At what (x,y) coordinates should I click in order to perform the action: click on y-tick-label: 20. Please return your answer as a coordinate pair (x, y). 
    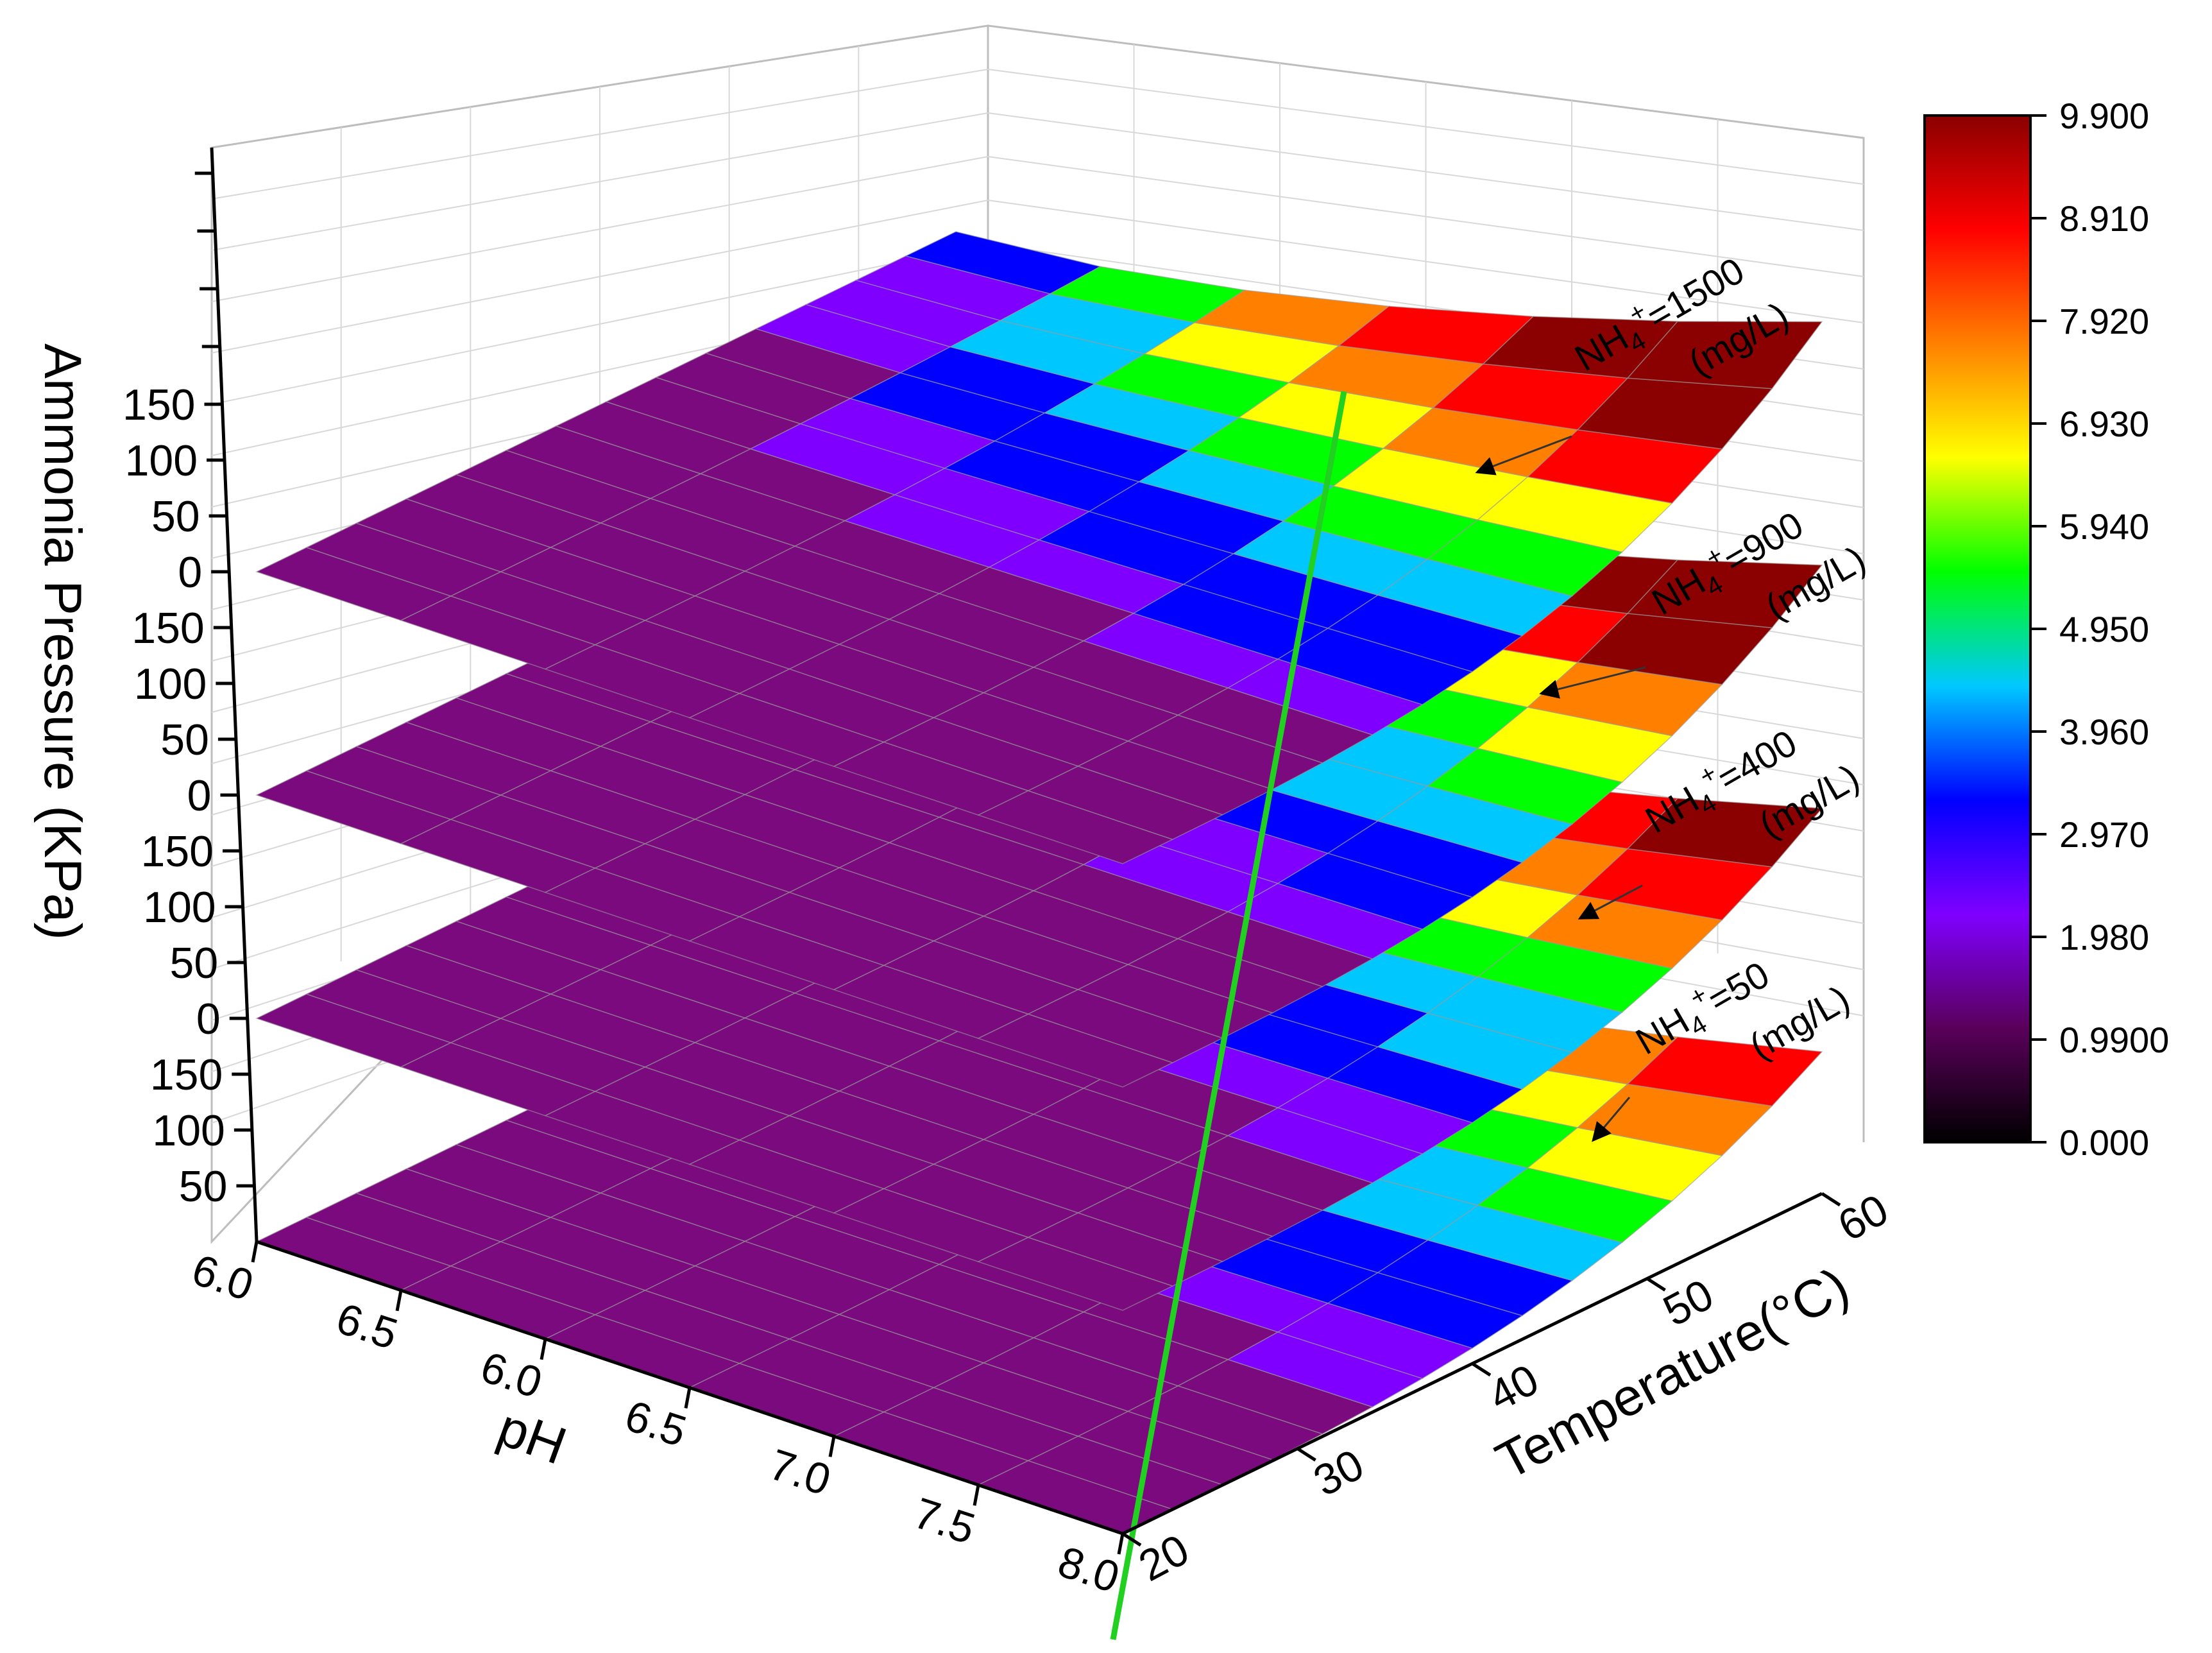
    Looking at the image, I should click on (1163, 1558).